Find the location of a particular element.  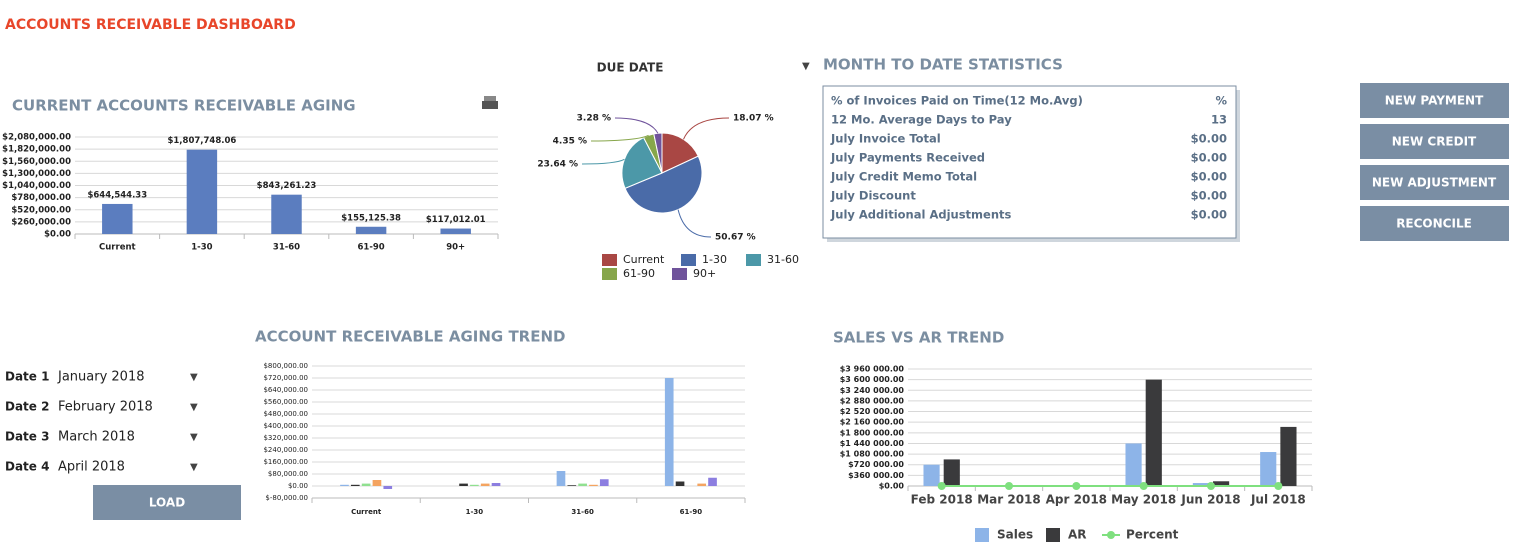

collapse-arrow: ▼ is located at coordinates (806, 66).